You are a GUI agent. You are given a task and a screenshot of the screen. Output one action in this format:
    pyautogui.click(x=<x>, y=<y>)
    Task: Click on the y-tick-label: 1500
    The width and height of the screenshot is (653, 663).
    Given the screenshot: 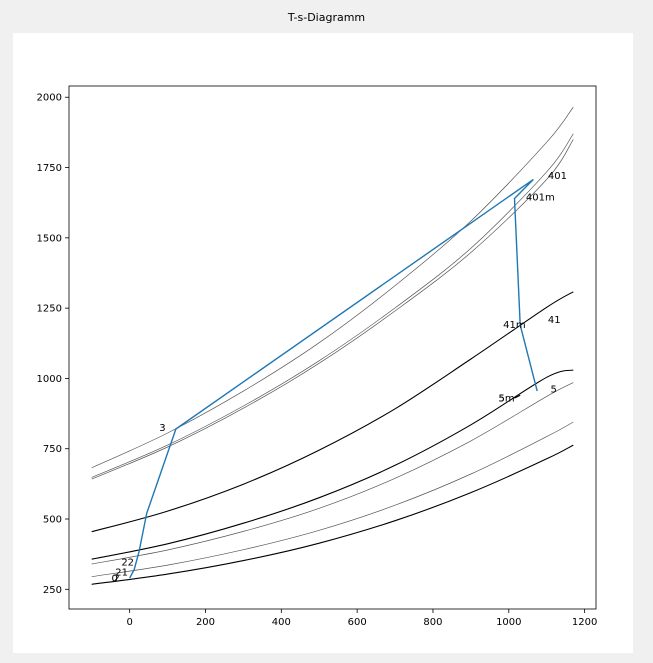 What is the action you would take?
    pyautogui.click(x=49, y=238)
    